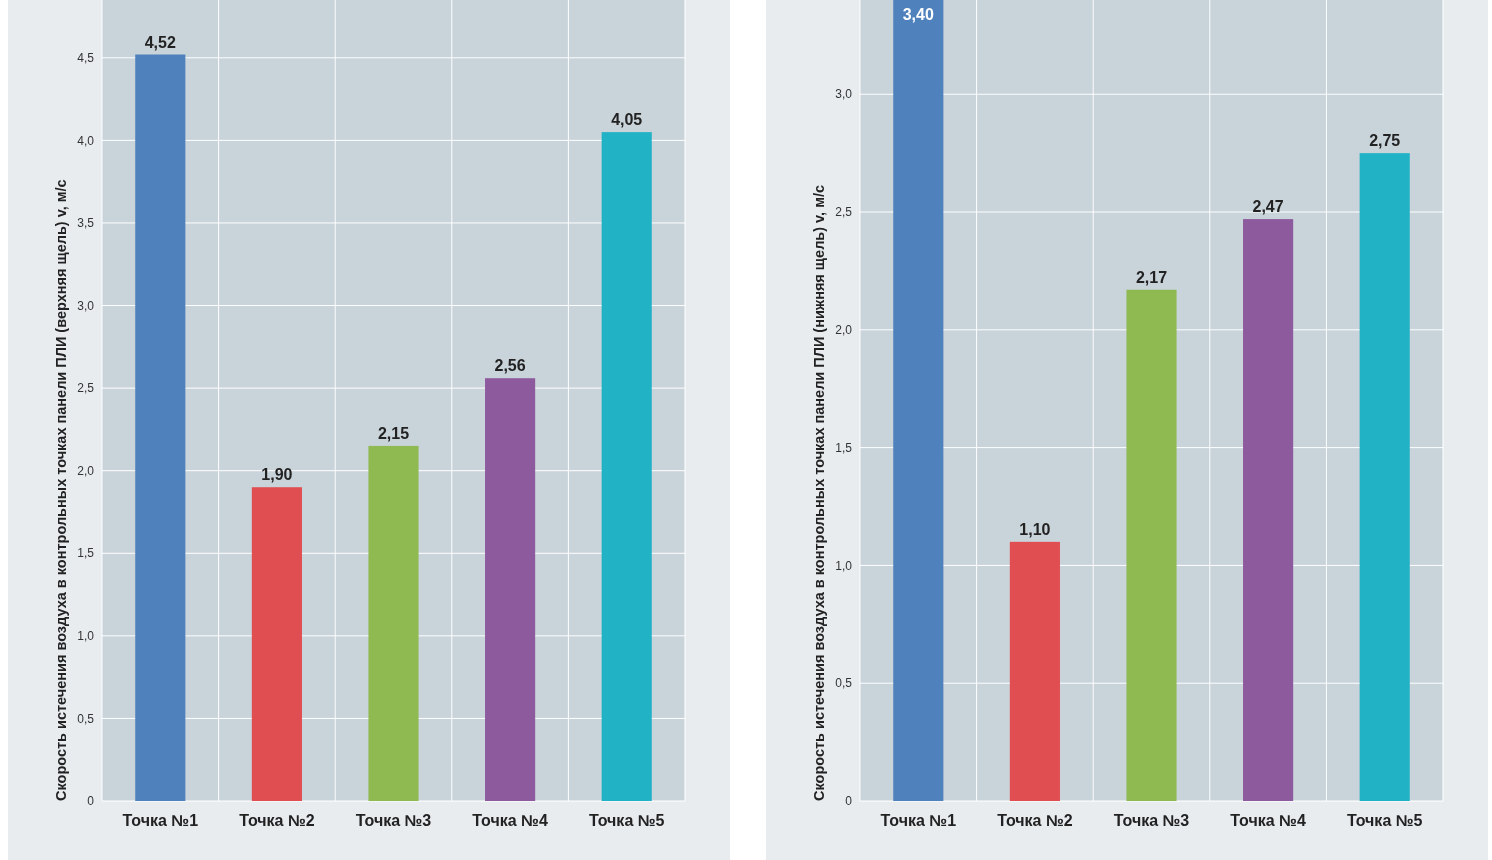 Image resolution: width=1492 pixels, height=860 pixels. I want to click on data-label: 2,15, so click(393, 433).